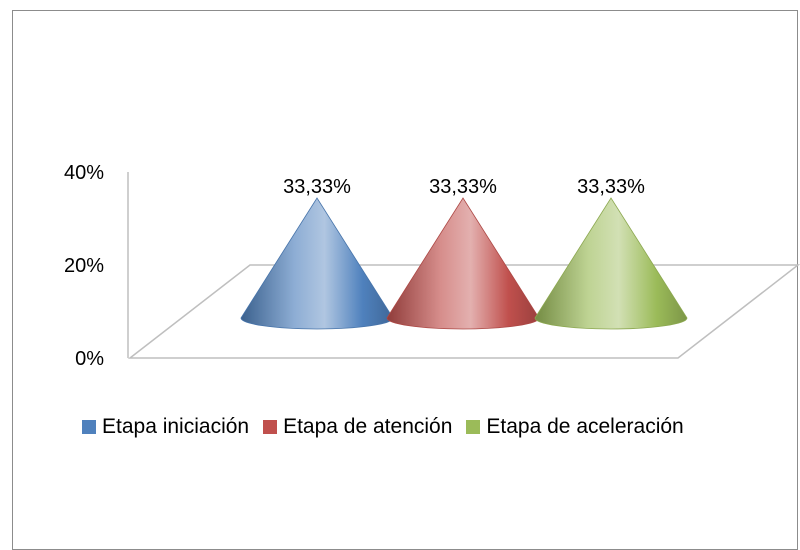 The height and width of the screenshot is (550, 800). I want to click on y-axis-ticks: 0% 20% 40%, so click(84, 266).